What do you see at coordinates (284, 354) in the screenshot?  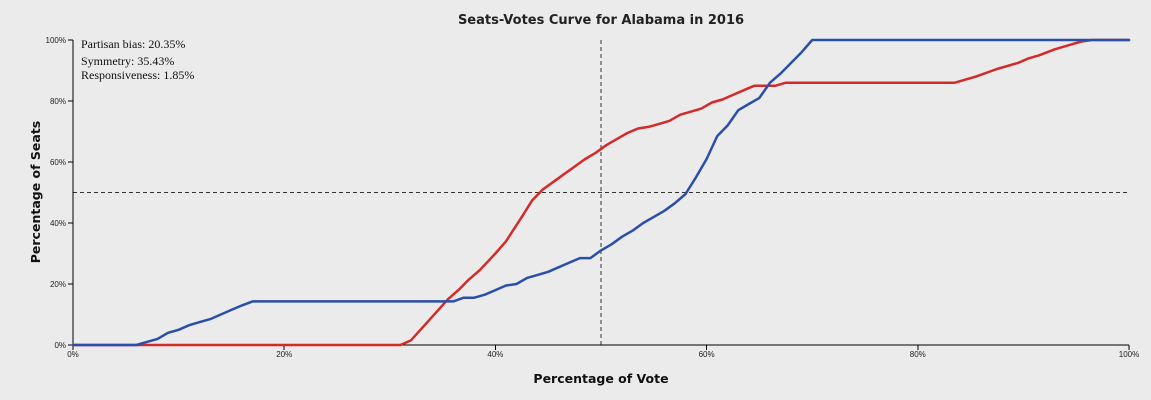 I see `x-tick-label: 20%` at bounding box center [284, 354].